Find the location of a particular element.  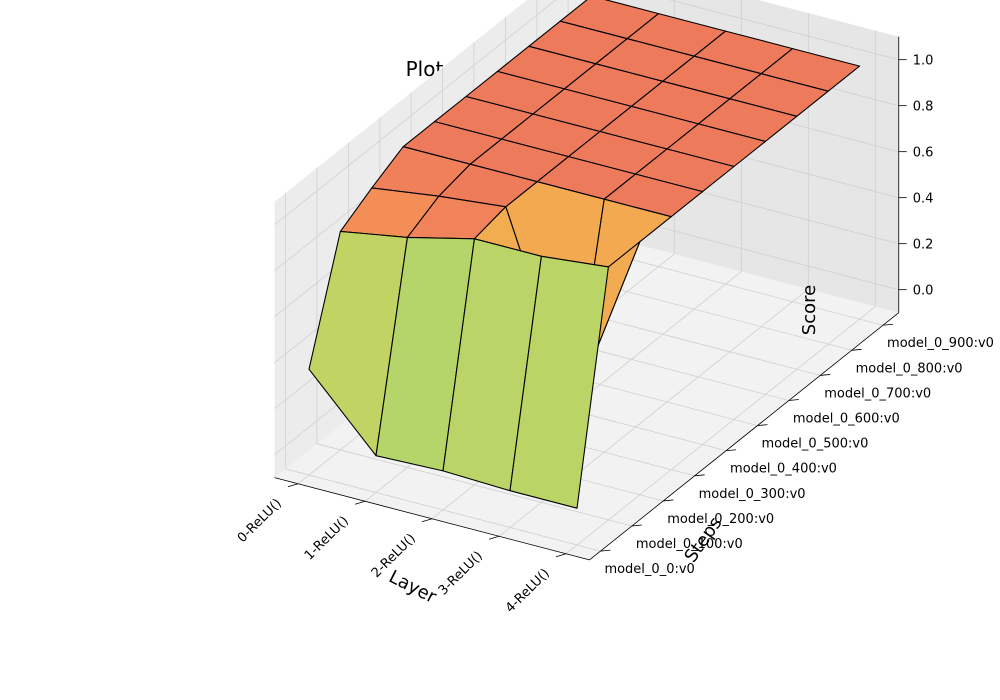

z-tick-label: 1.0 is located at coordinates (923, 61).